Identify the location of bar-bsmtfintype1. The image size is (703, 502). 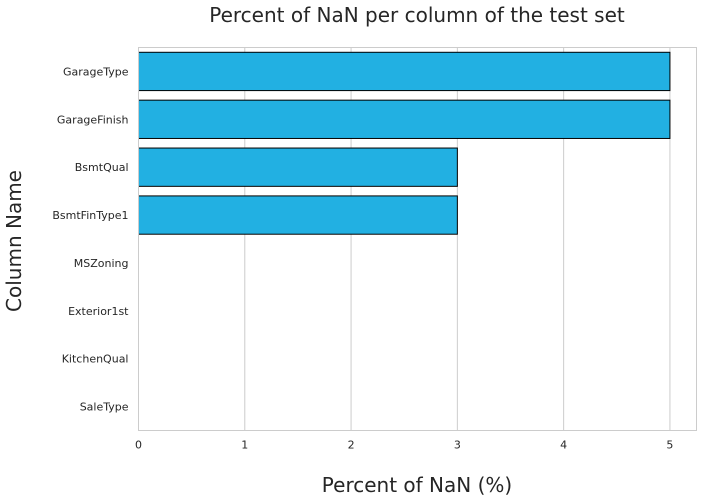
(298, 215).